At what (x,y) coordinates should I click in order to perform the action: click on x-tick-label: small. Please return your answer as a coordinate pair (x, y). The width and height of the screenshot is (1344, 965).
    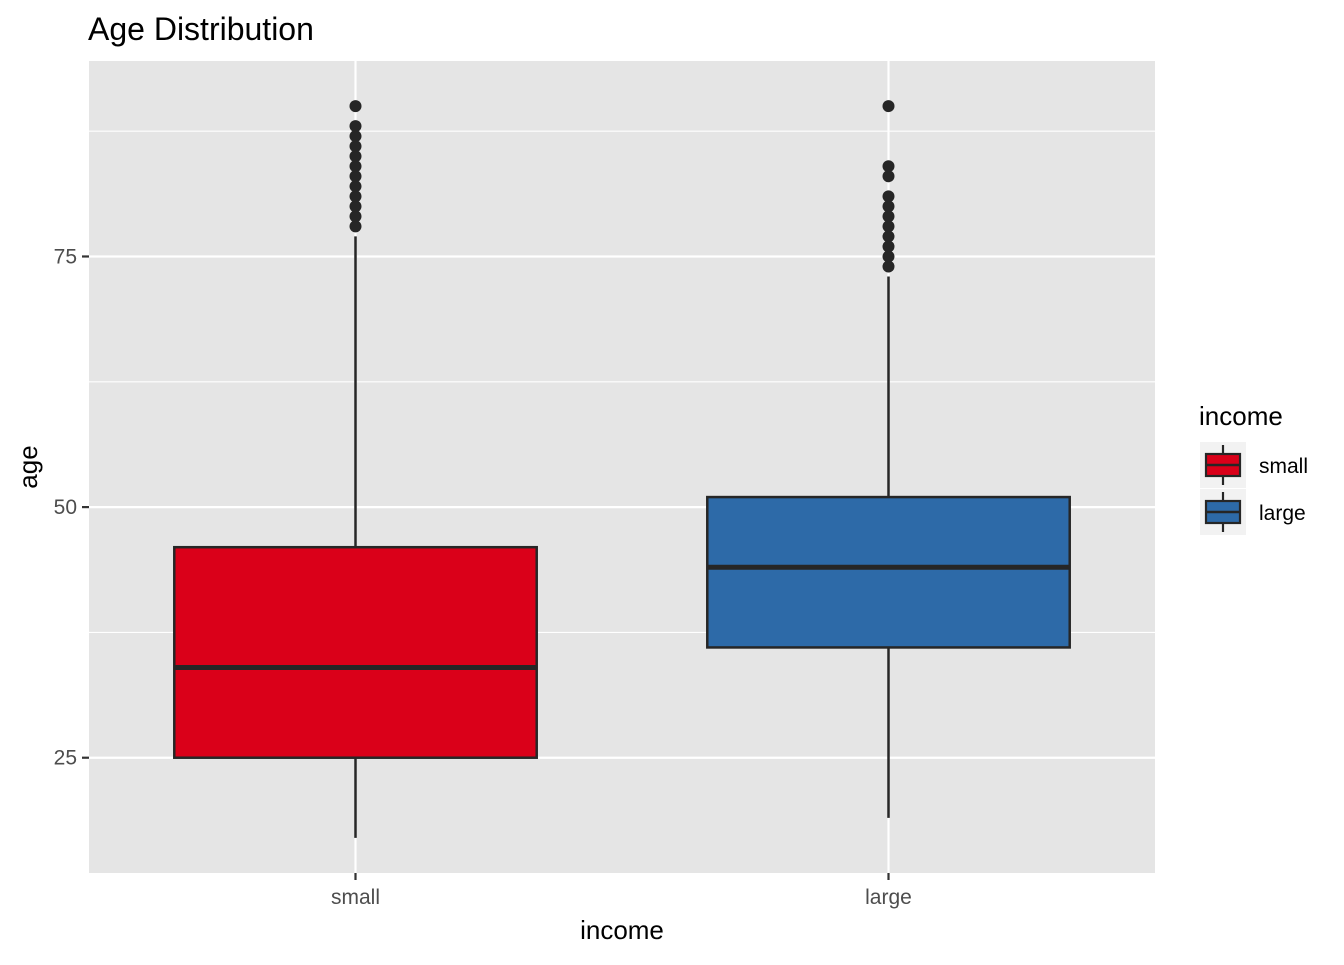
    Looking at the image, I should click on (355, 897).